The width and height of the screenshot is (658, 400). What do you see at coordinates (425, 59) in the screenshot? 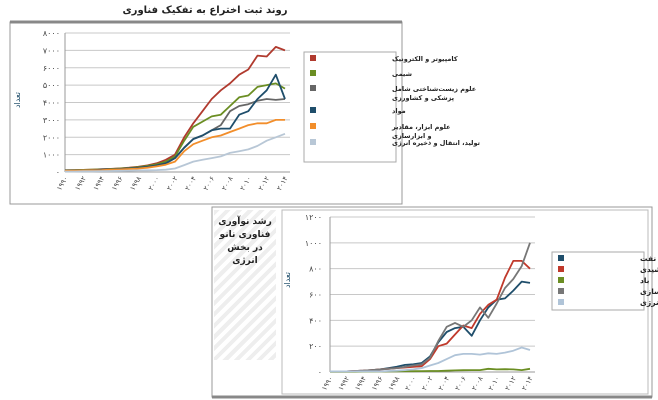
I see `legend-label: کامپیوتر و الکترونیک` at bounding box center [425, 59].